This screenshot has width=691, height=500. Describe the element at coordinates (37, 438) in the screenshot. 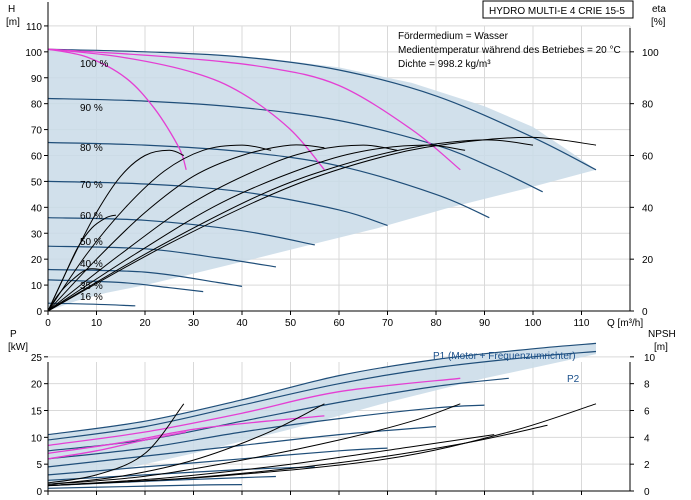

I see `p-tick-label-2: 10` at that location.